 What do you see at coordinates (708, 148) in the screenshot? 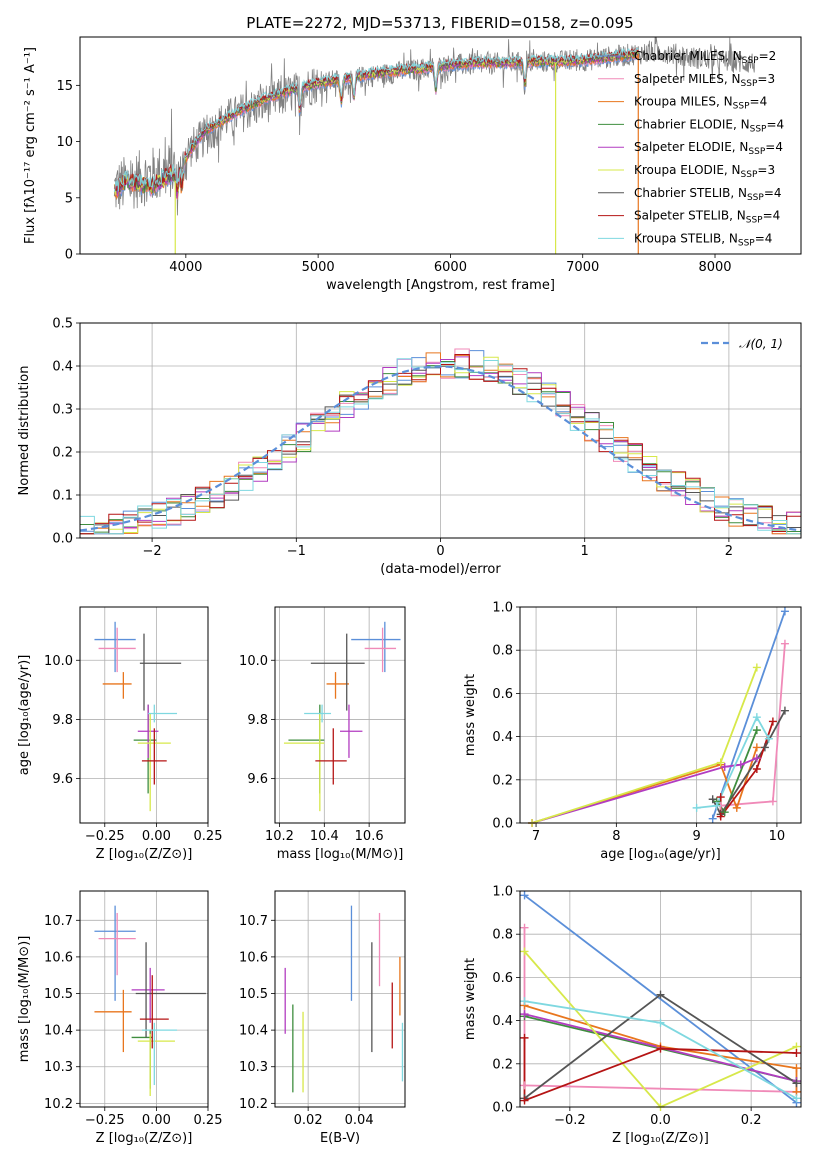
I see `legend-label: Salpeter ELODIE, NSSP=4` at bounding box center [708, 148].